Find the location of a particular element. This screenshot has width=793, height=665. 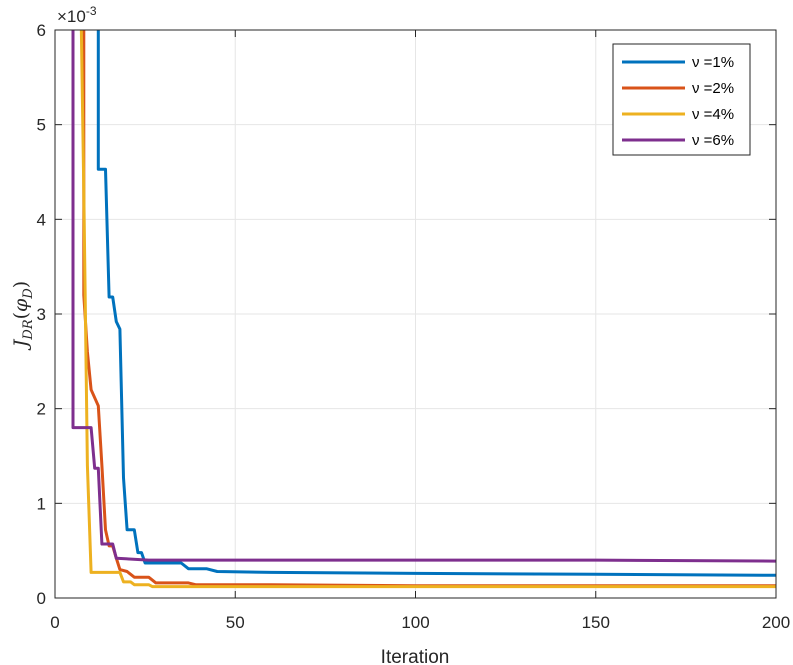

legend: ν =1% ν =2% ν =4% ν =6% is located at coordinates (681, 99).